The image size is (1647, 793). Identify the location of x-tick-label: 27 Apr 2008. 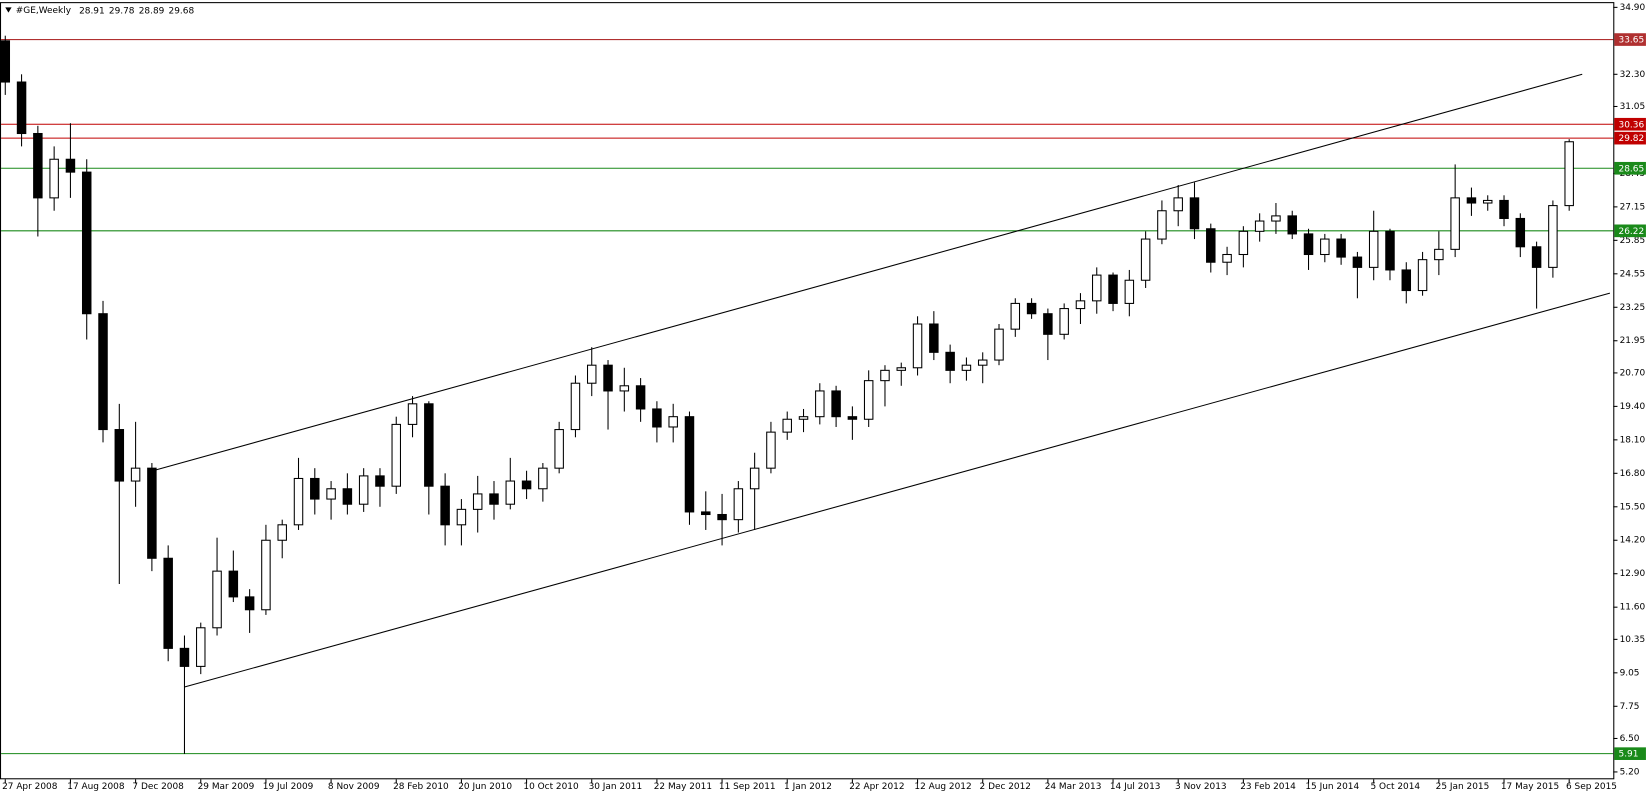
(30, 787).